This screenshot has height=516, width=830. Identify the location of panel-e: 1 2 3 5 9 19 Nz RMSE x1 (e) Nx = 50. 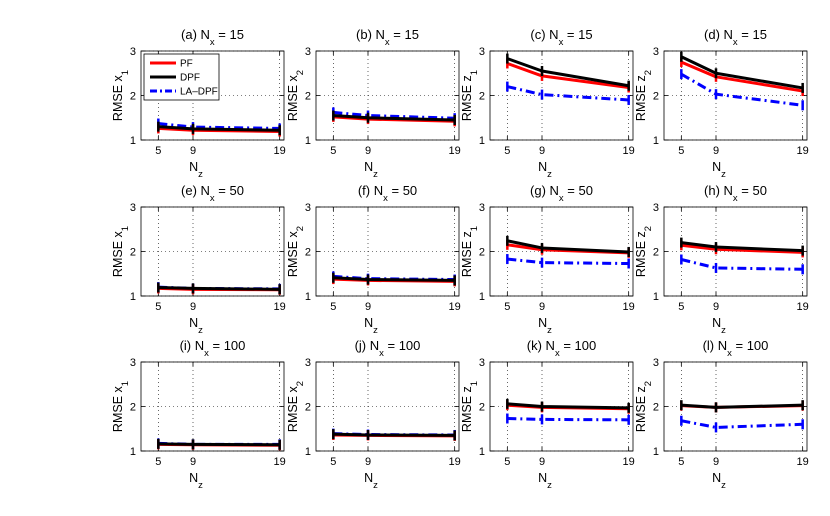
(198, 259).